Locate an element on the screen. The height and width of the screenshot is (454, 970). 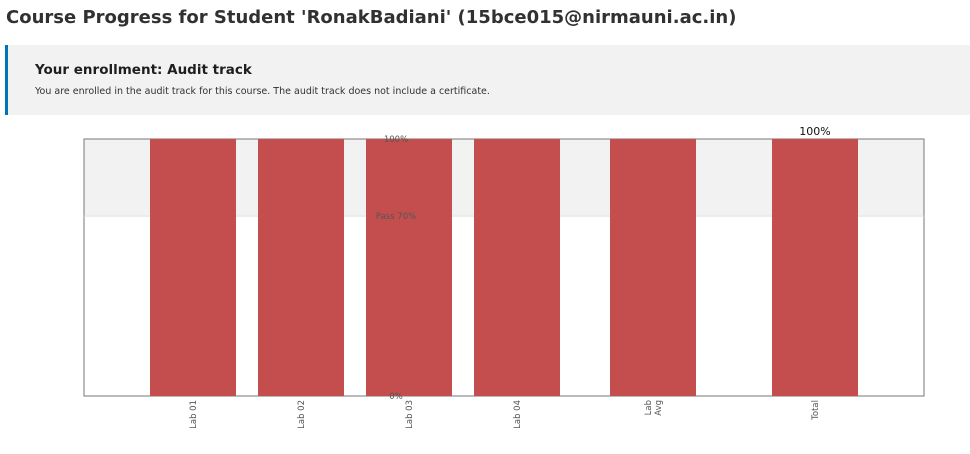
y-tick-label: Pass 70% is located at coordinates (396, 217).